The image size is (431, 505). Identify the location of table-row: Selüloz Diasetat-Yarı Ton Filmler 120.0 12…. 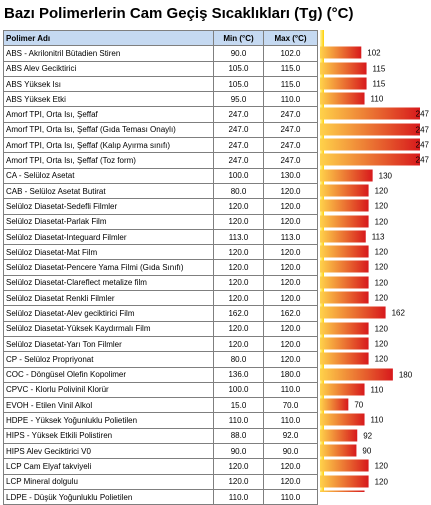
(160, 344).